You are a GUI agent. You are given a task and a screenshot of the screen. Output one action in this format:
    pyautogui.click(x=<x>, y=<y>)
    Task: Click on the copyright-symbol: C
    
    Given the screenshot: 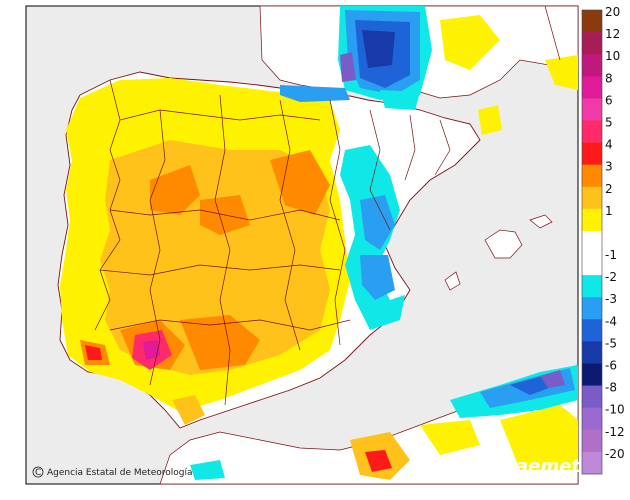 What is the action you would take?
    pyautogui.click(x=38, y=473)
    